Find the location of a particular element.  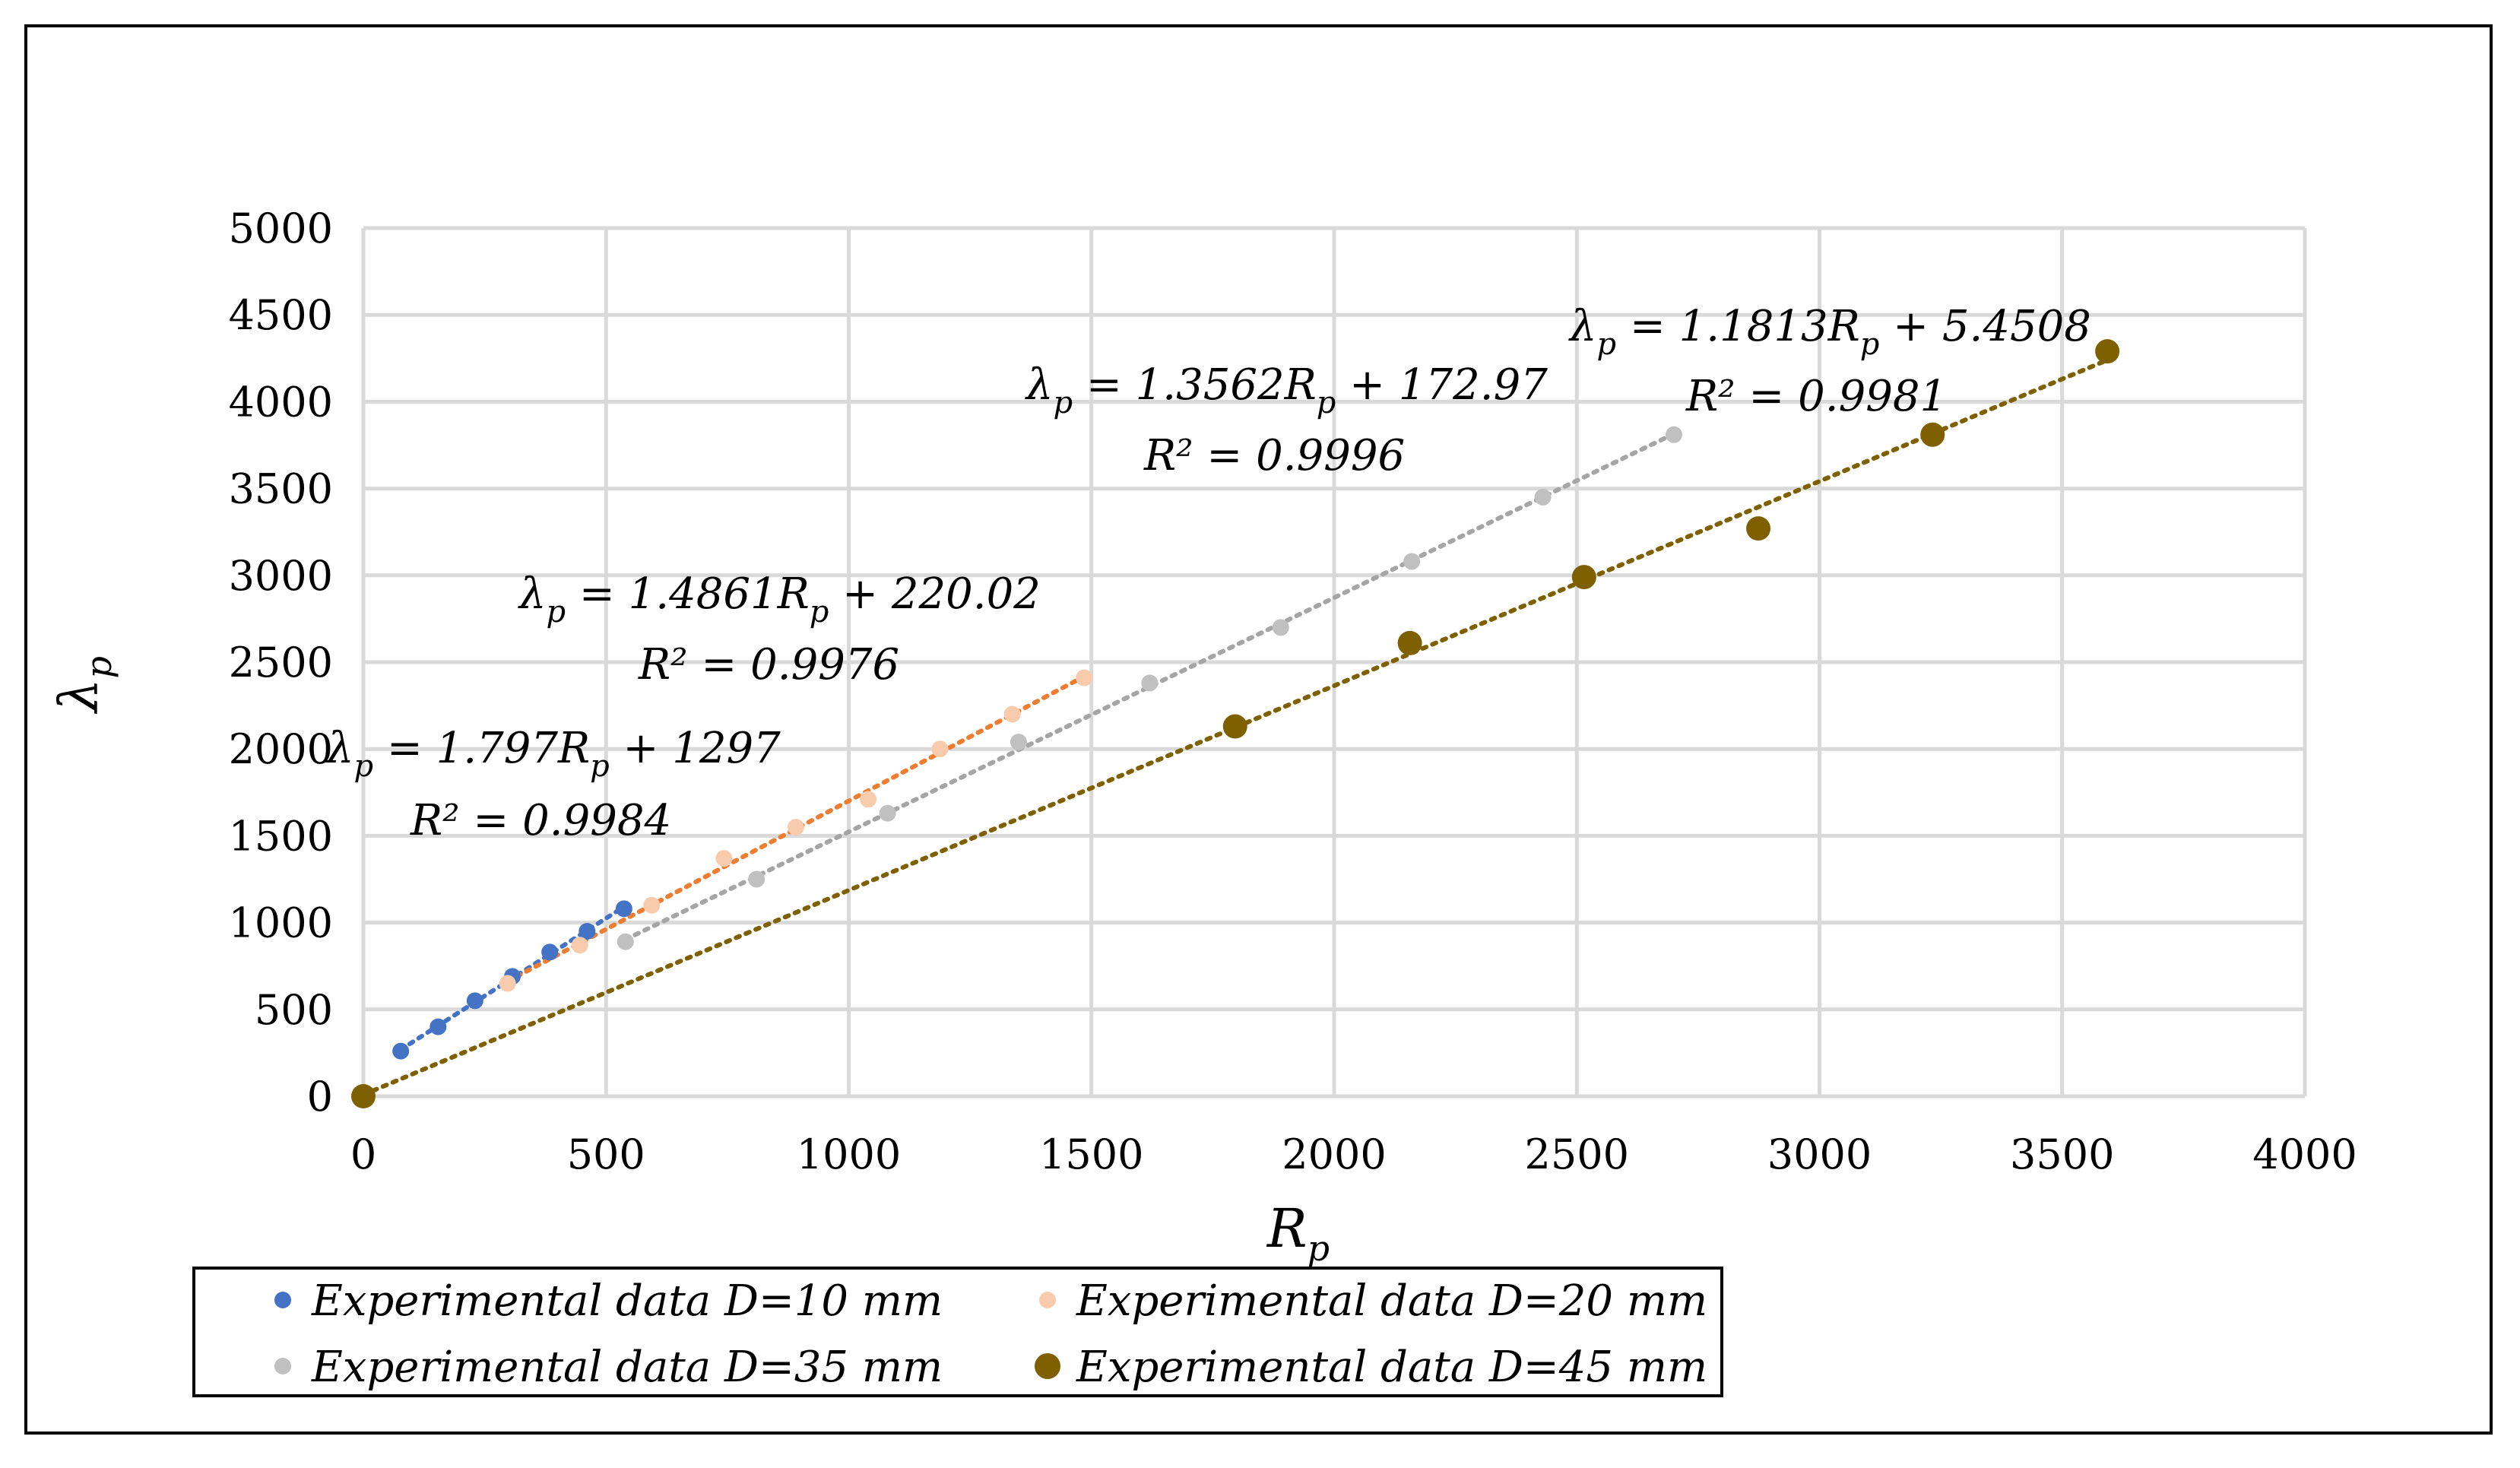

trend-equation: λp = 1.4861Rp + 220.02 is located at coordinates (779, 599).